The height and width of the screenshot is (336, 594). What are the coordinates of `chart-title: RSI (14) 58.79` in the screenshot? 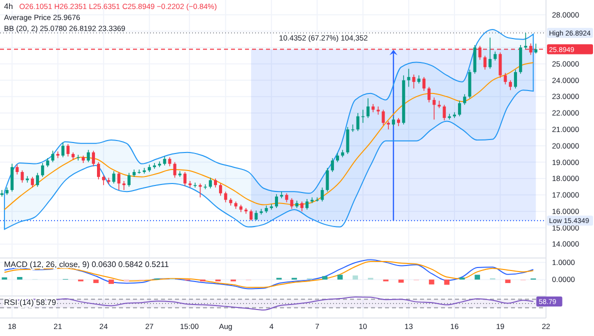 It's located at (30, 302).